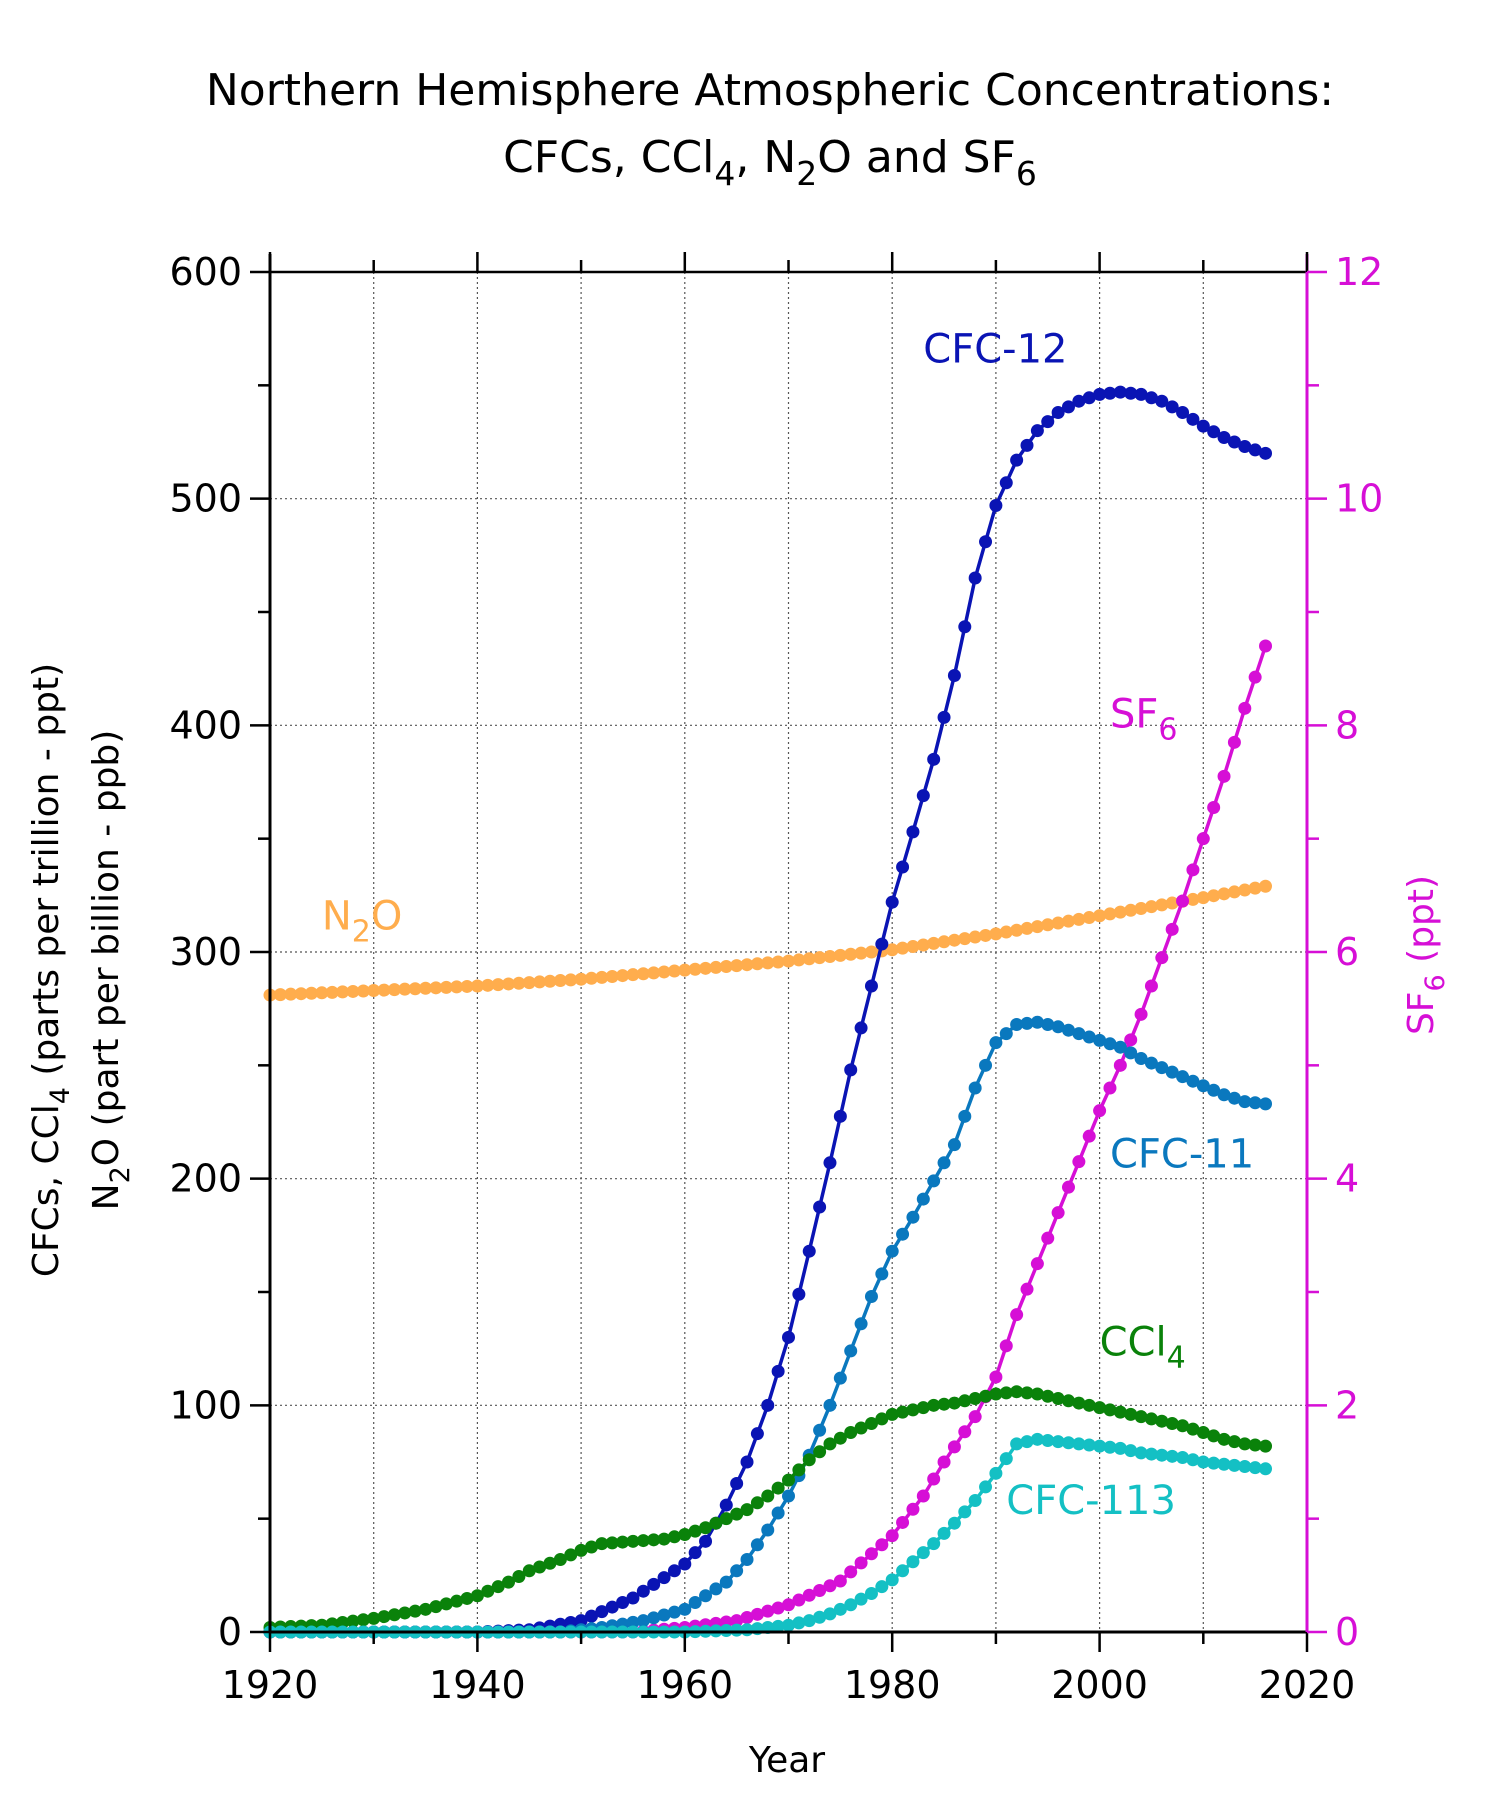 Image resolution: width=1500 pixels, height=1812 pixels. Describe the element at coordinates (477, 1685) in the screenshot. I see `x-tick-label: 1940` at that location.